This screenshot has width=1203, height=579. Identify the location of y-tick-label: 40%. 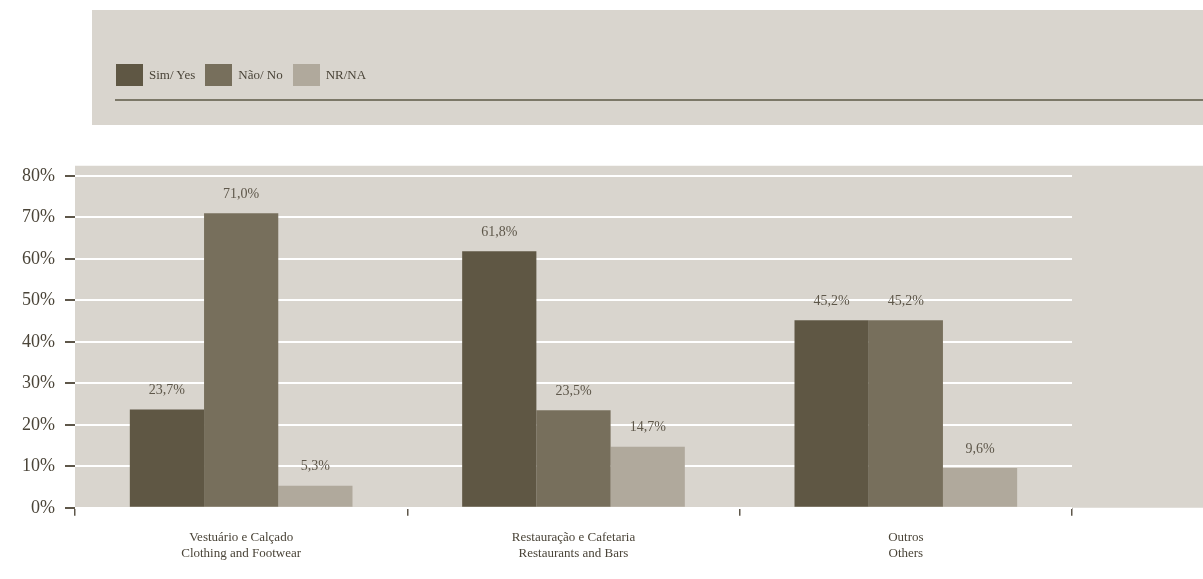
(38, 340).